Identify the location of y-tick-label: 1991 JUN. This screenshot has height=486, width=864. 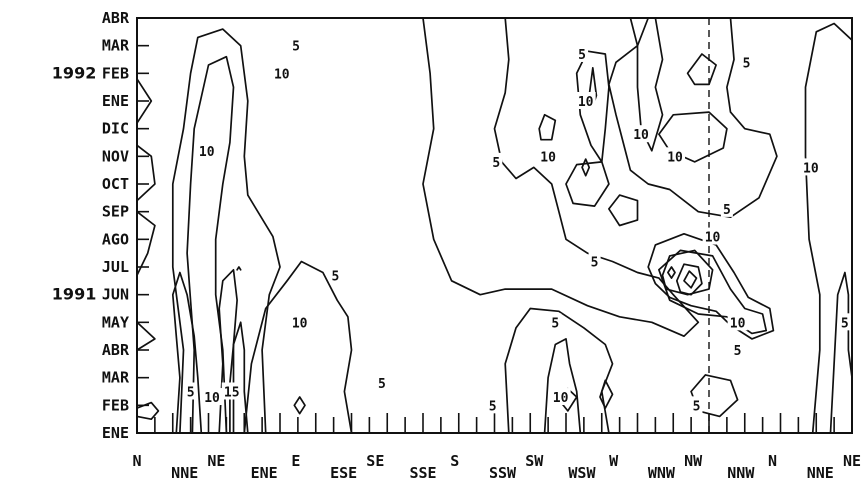
(90, 294).